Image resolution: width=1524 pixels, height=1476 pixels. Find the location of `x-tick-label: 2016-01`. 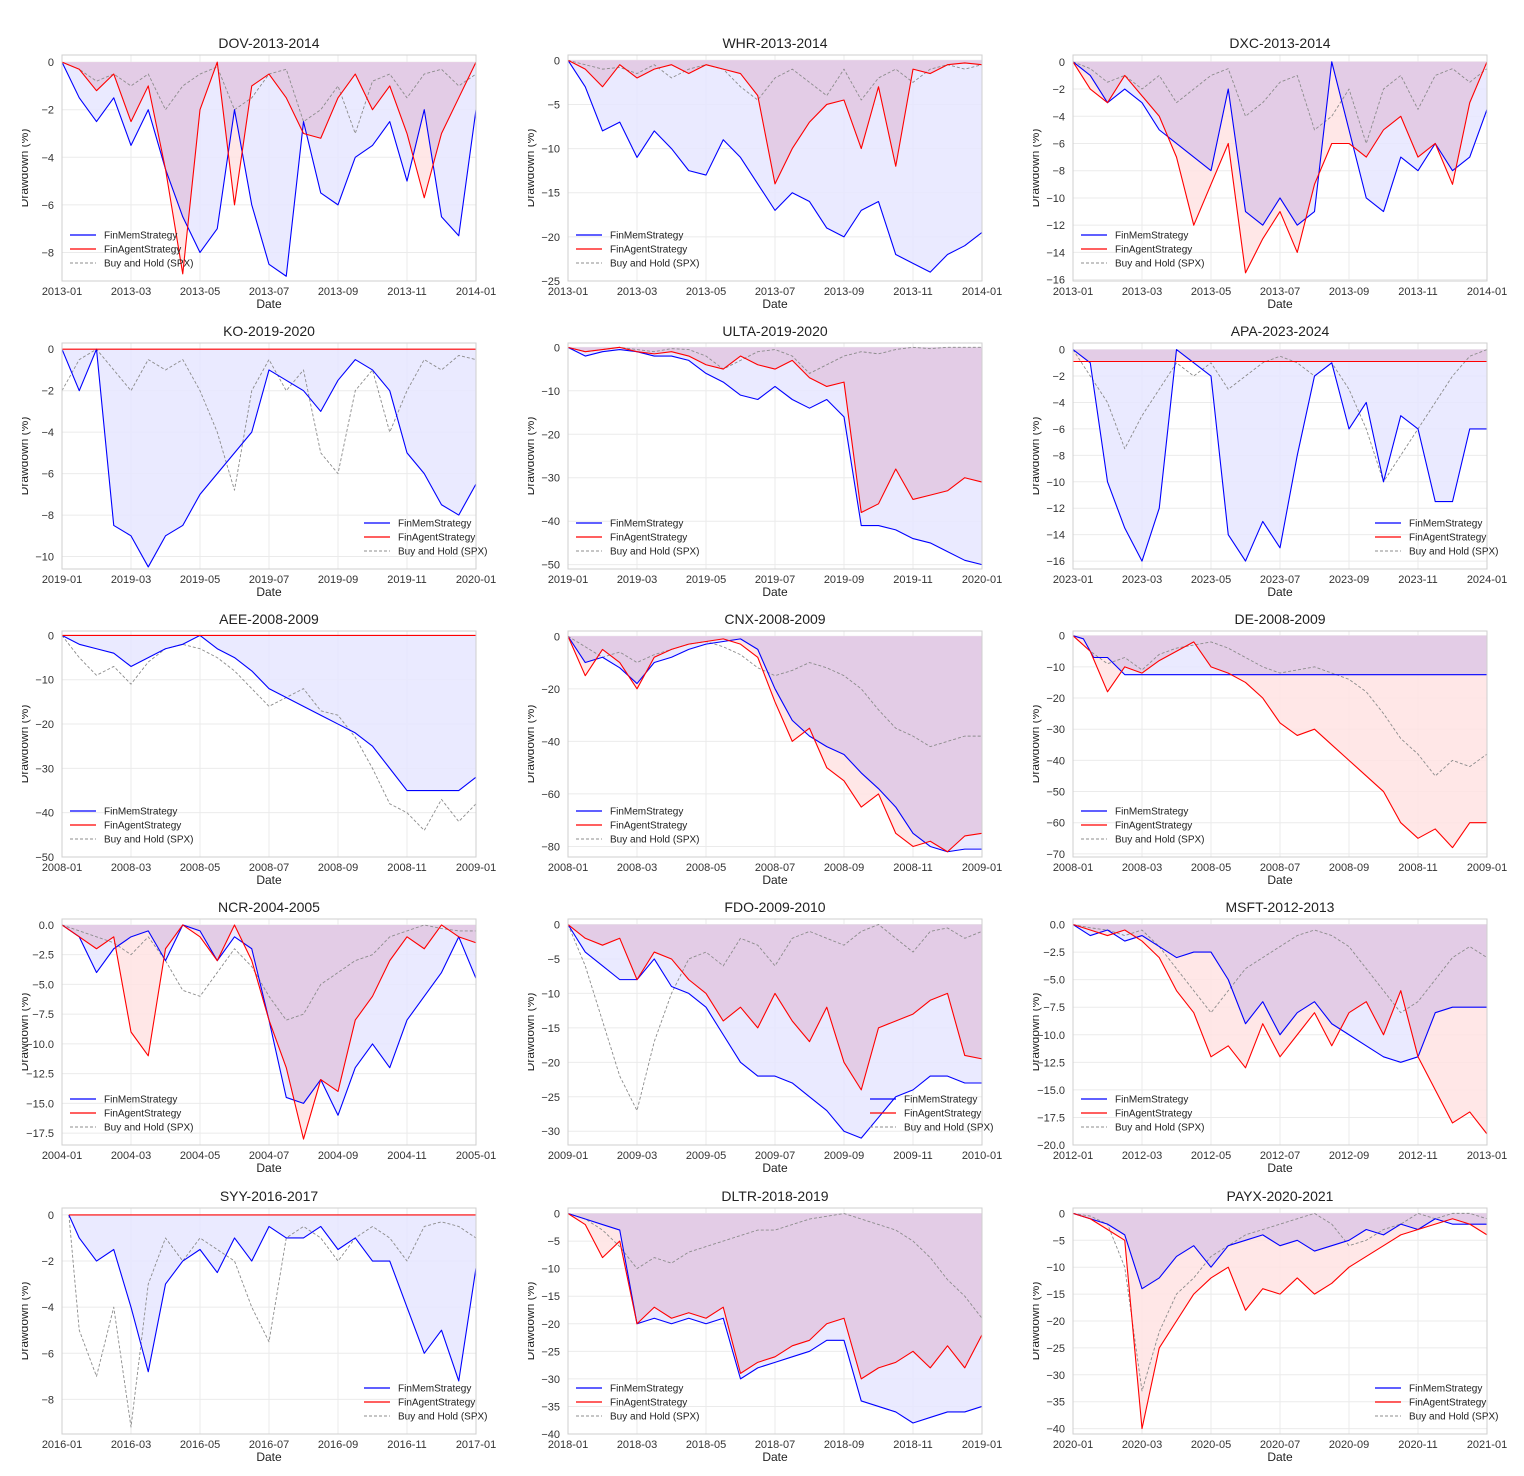

x-tick-label: 2016-01 is located at coordinates (62, 1445).